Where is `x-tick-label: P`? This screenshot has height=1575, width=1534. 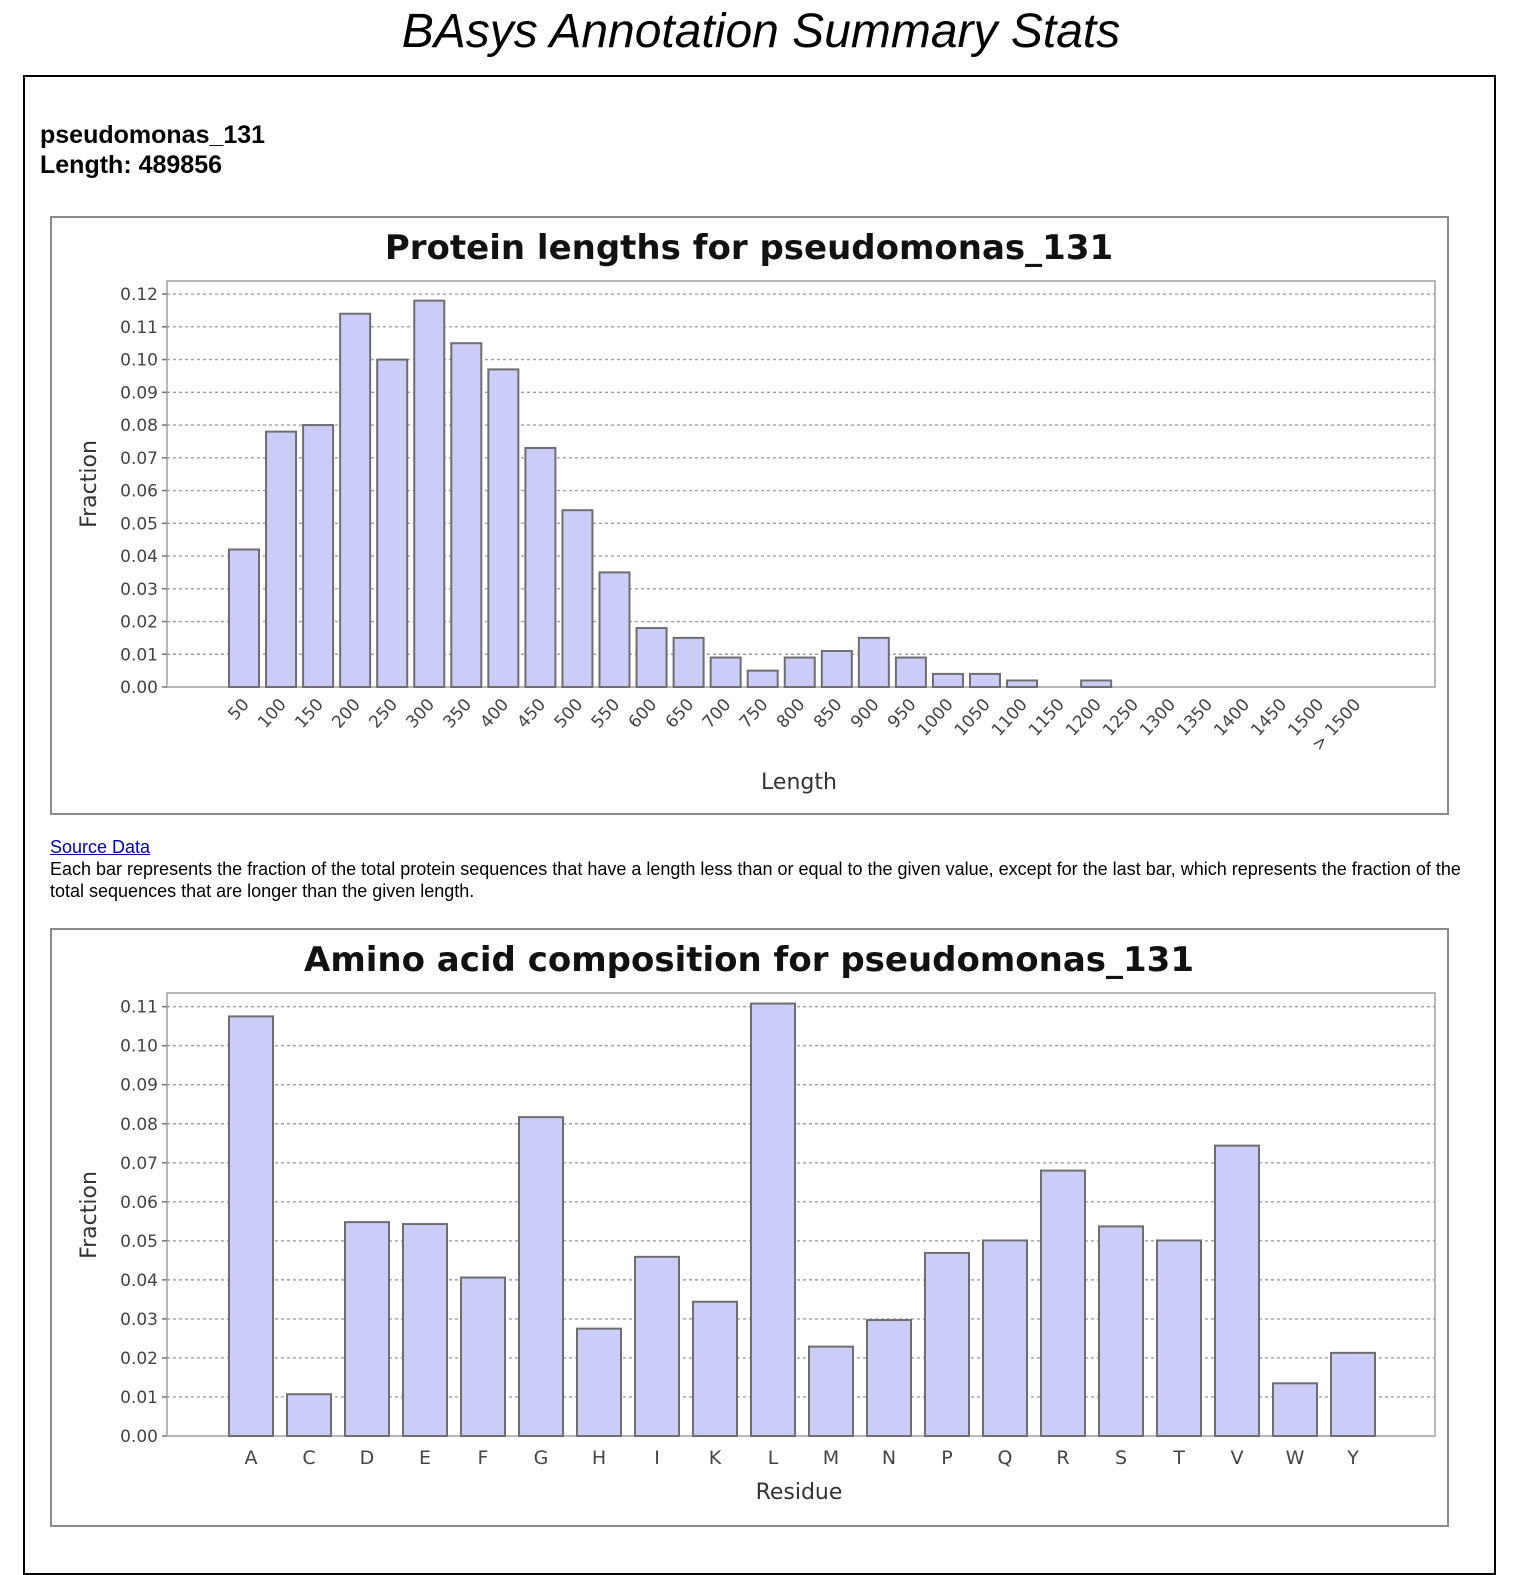
x-tick-label: P is located at coordinates (946, 1458).